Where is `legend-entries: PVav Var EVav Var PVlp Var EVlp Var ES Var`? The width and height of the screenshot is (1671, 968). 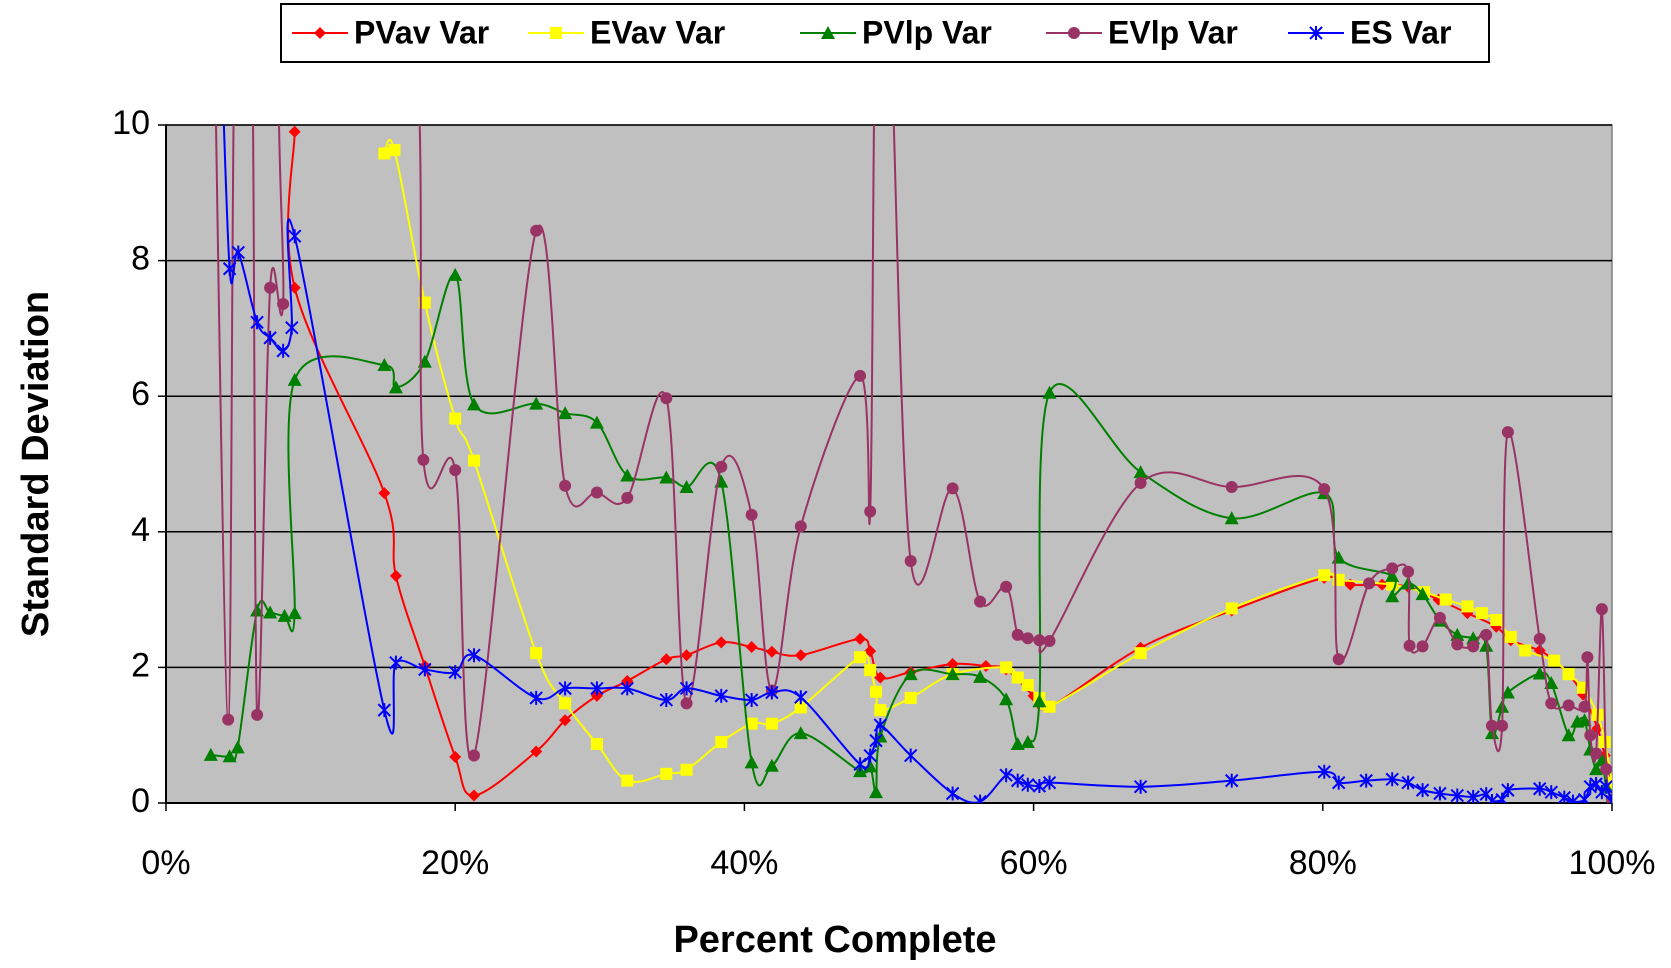
legend-entries: PVav Var EVav Var PVlp Var EVlp Var ES Var is located at coordinates (871, 32).